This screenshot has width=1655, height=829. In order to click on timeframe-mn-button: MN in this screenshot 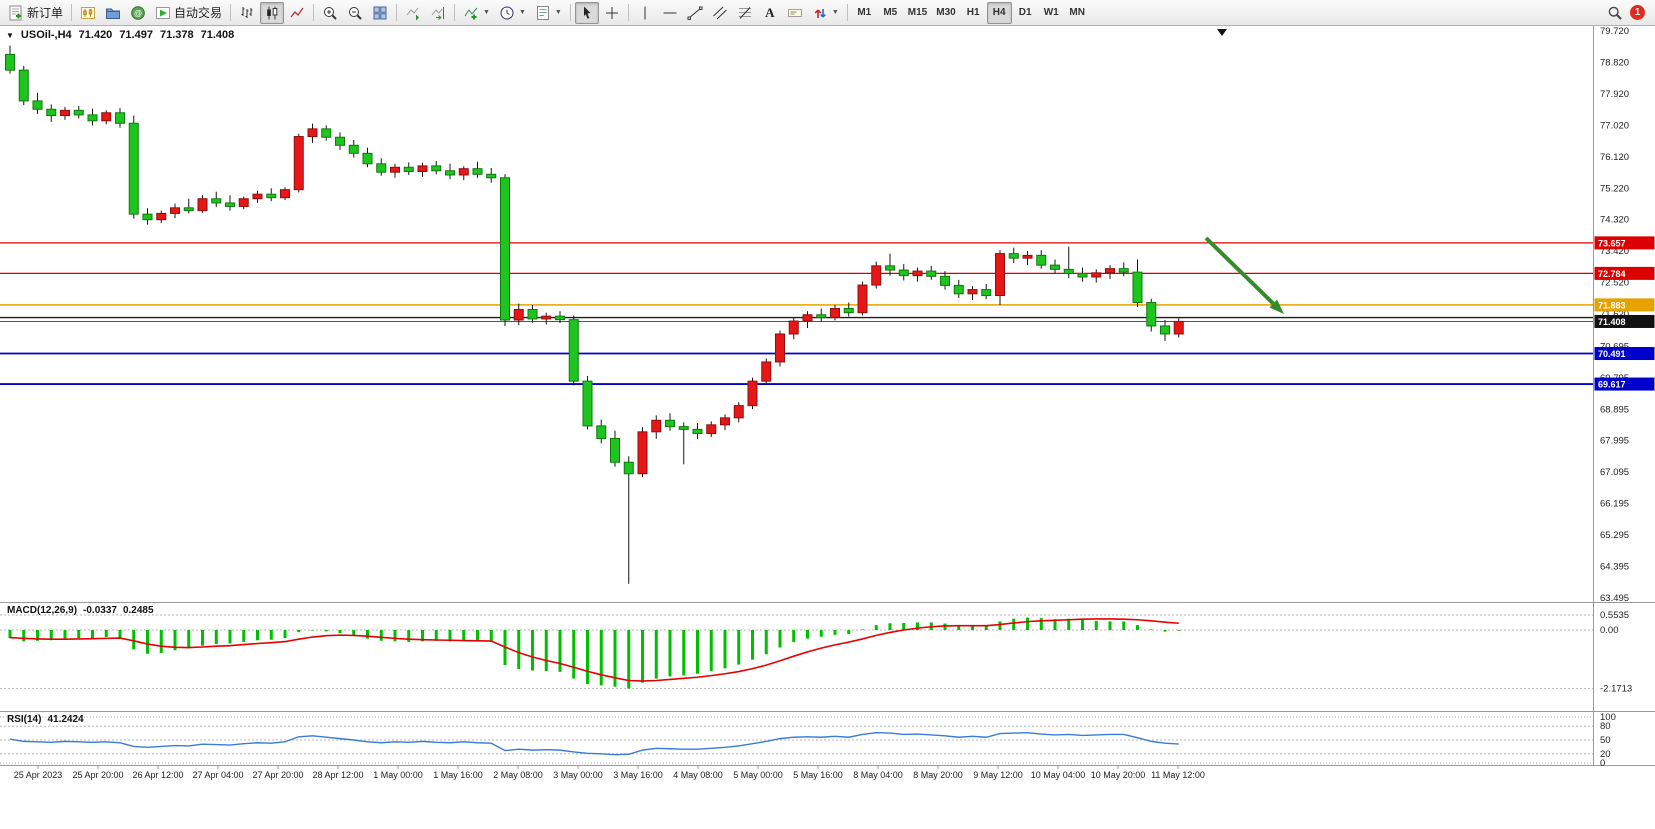, I will do `click(1077, 12)`.